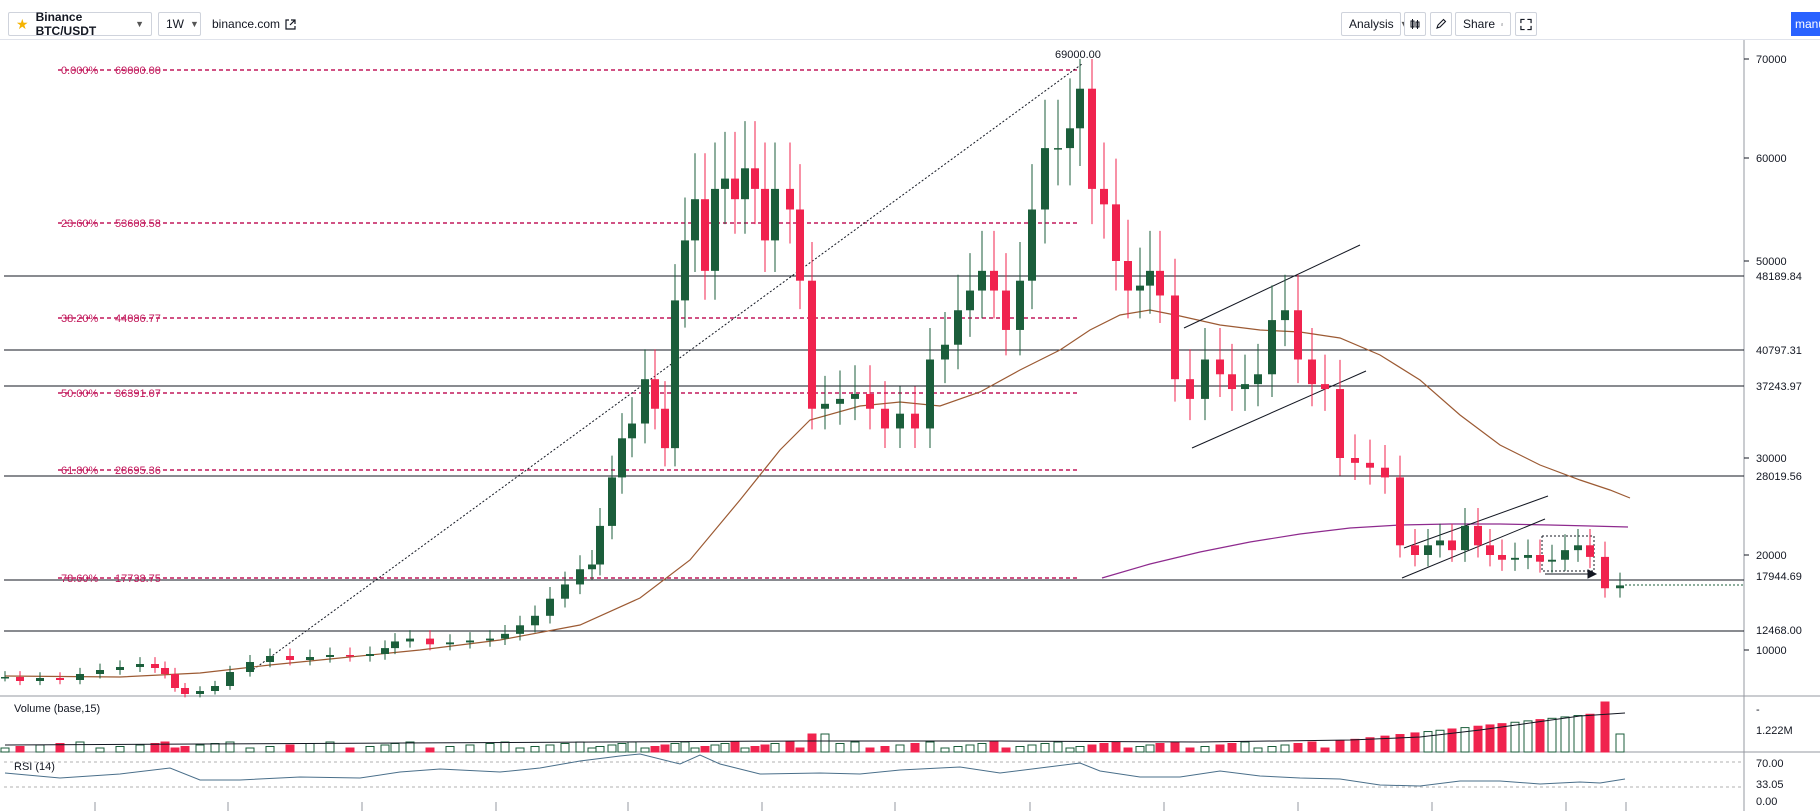 The width and height of the screenshot is (1820, 811). I want to click on user-button: manu, so click(1805, 24).